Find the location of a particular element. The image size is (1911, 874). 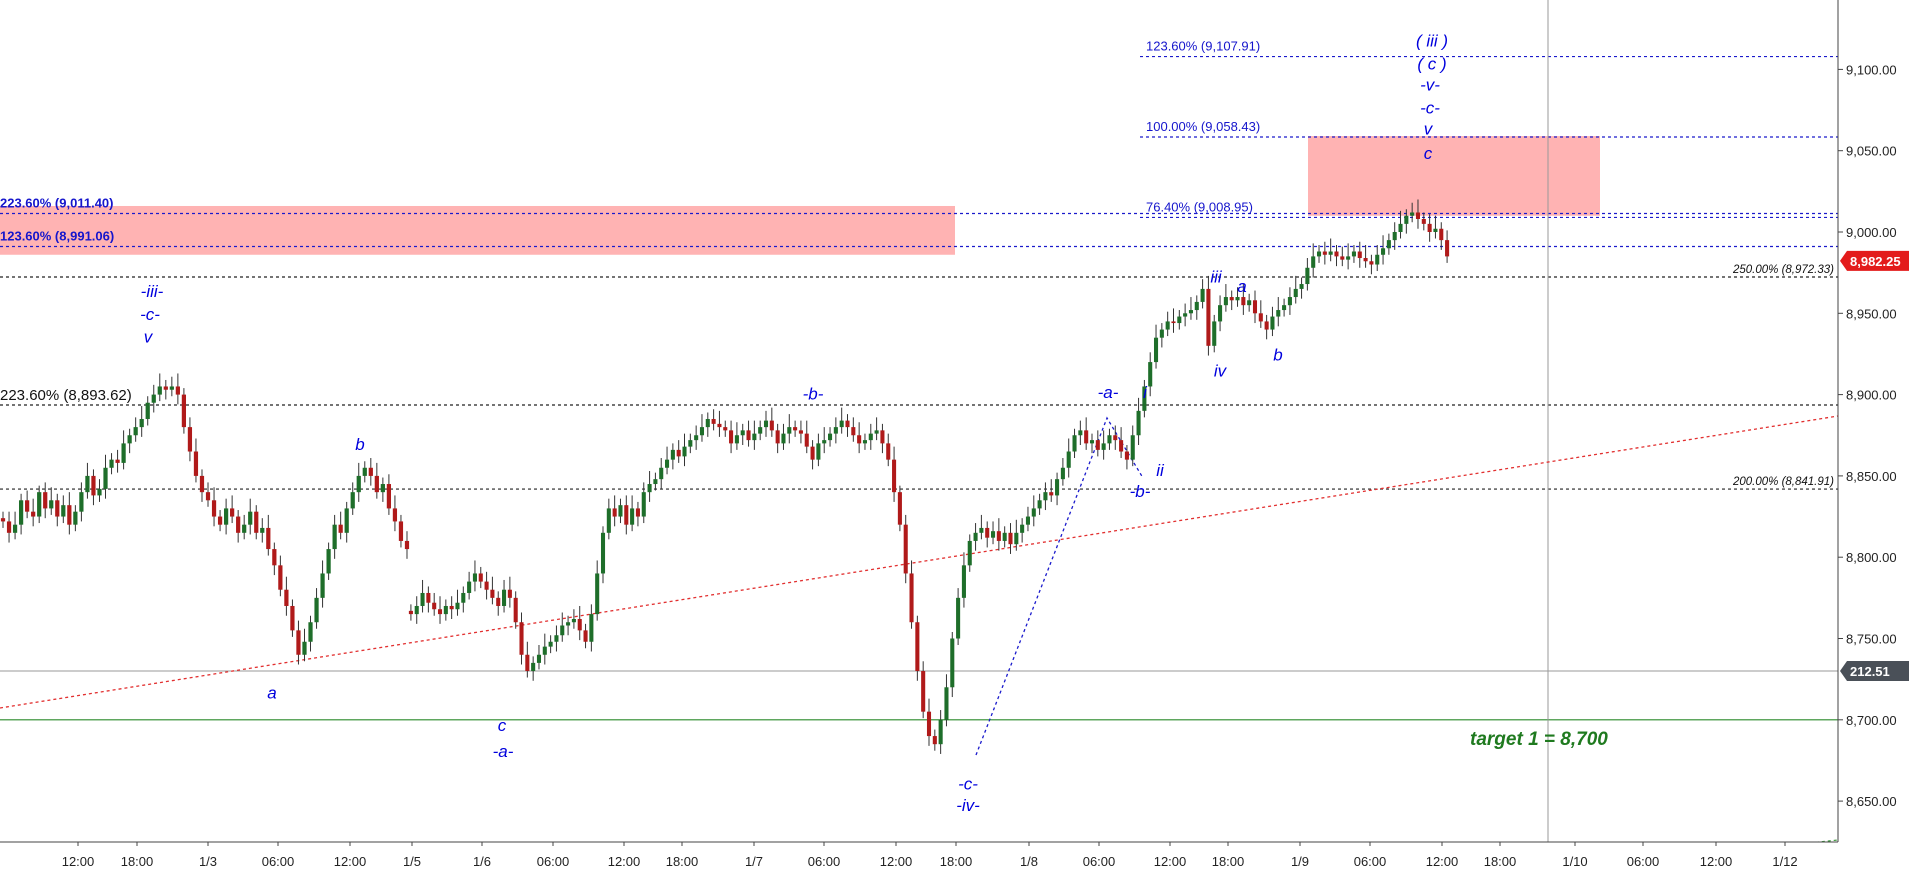

wave-label: a is located at coordinates (271, 693).